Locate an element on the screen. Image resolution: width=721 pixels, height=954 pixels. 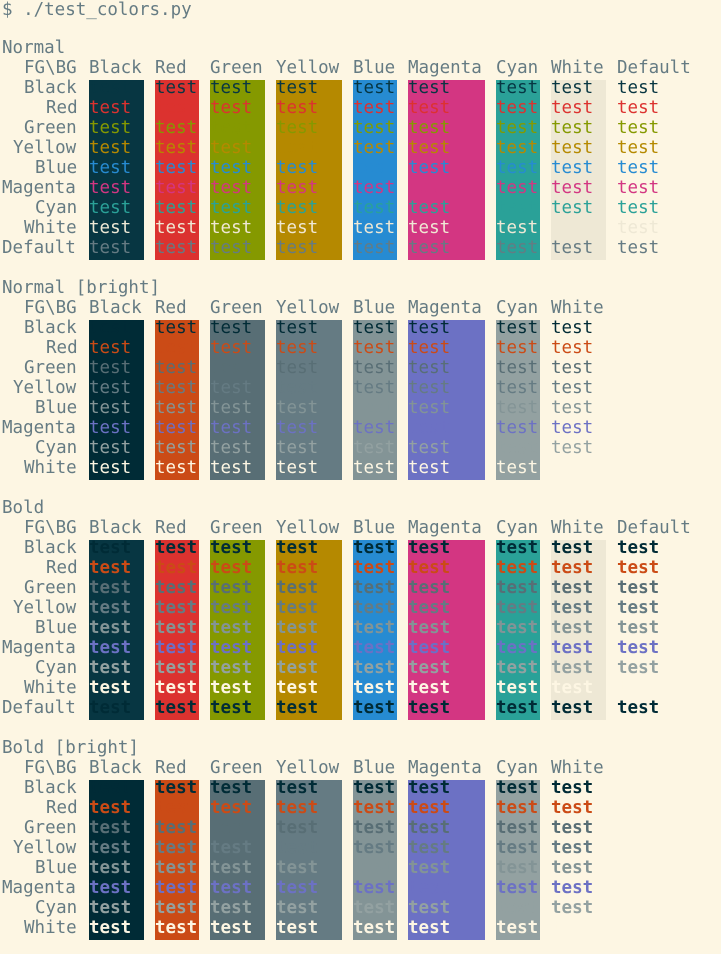
fg-row-label: Red is located at coordinates (62, 108).